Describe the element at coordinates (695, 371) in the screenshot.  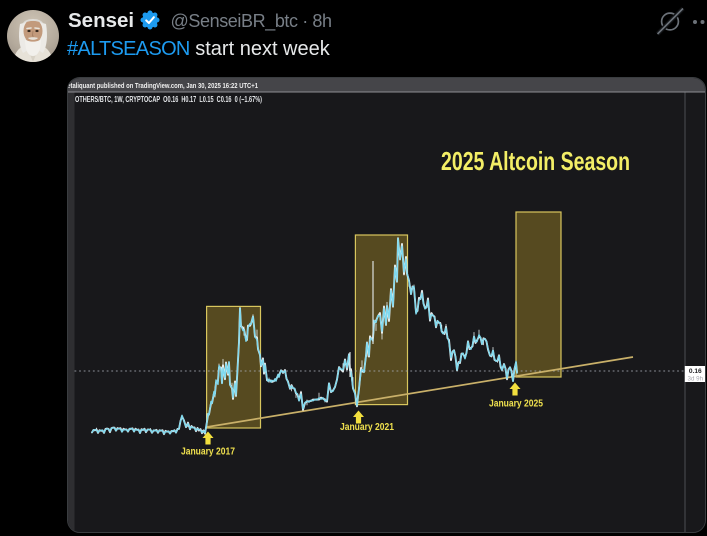
I see `svg-text: 0.16` at that location.